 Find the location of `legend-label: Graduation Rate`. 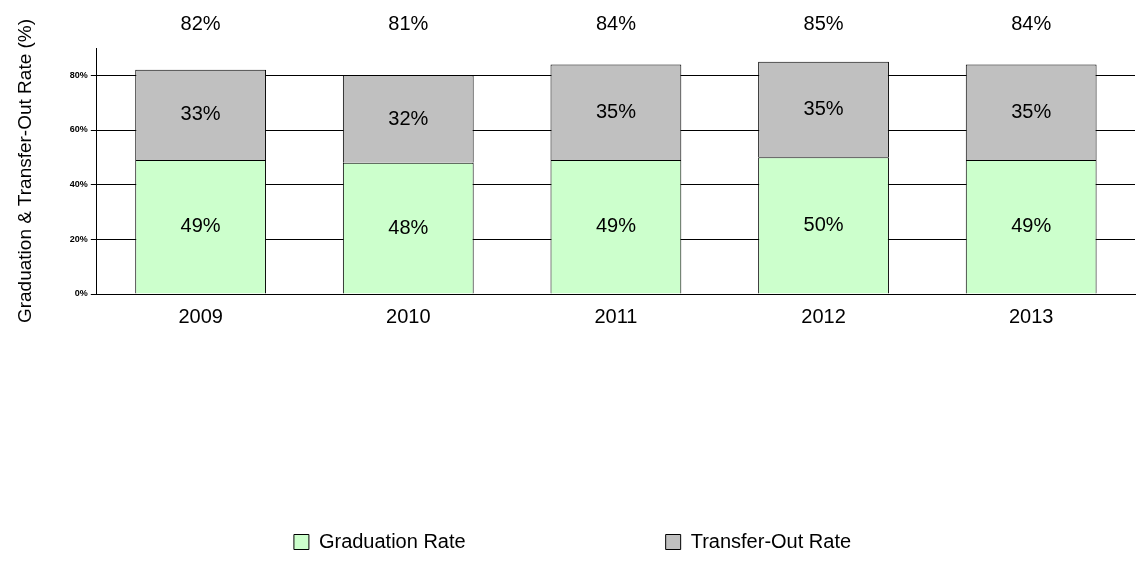

legend-label: Graduation Rate is located at coordinates (392, 540).